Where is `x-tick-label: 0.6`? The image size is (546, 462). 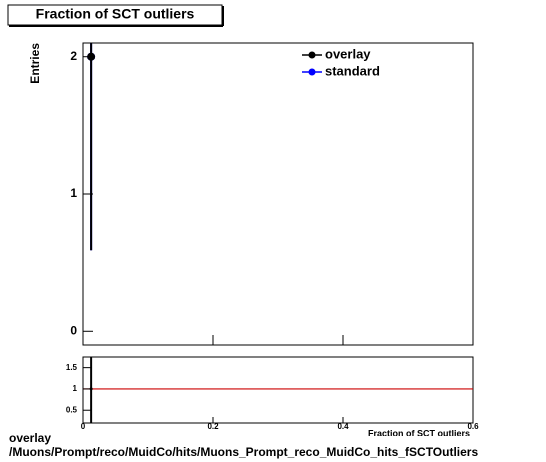
x-tick-label: 0.6 is located at coordinates (473, 426).